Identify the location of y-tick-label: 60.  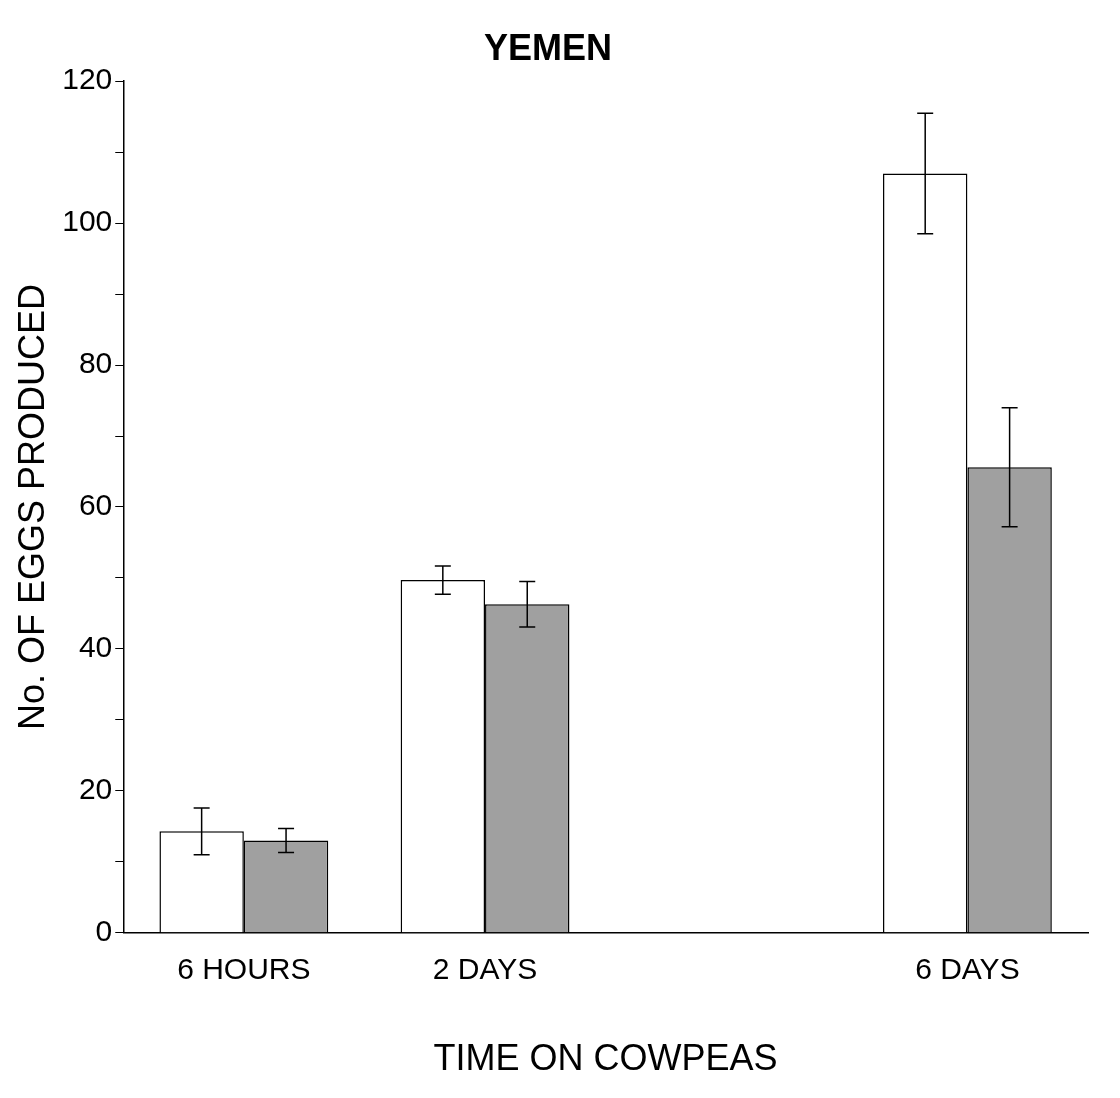
(95, 505).